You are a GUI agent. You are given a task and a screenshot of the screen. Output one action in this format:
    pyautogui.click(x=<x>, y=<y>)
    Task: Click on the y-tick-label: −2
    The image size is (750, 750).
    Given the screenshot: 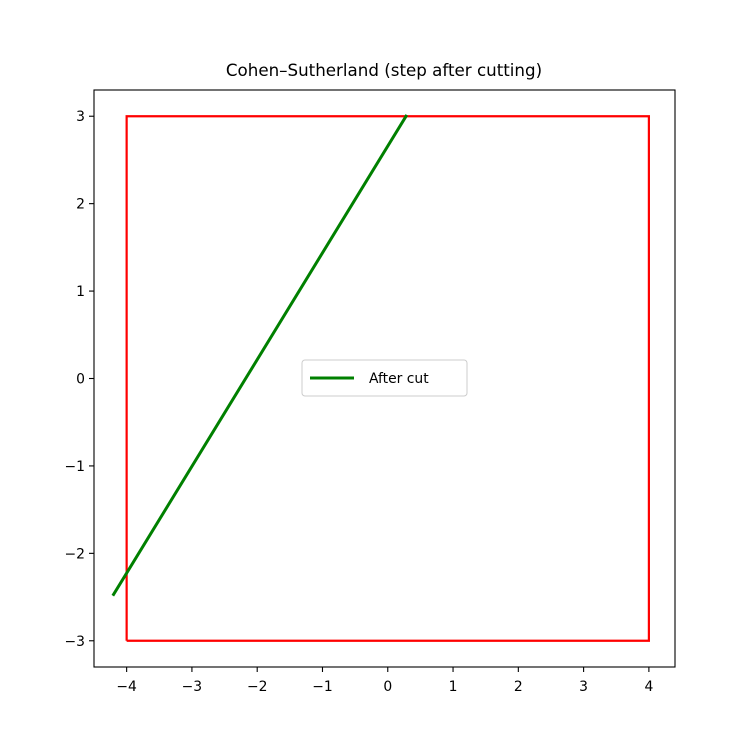 What is the action you would take?
    pyautogui.click(x=75, y=554)
    